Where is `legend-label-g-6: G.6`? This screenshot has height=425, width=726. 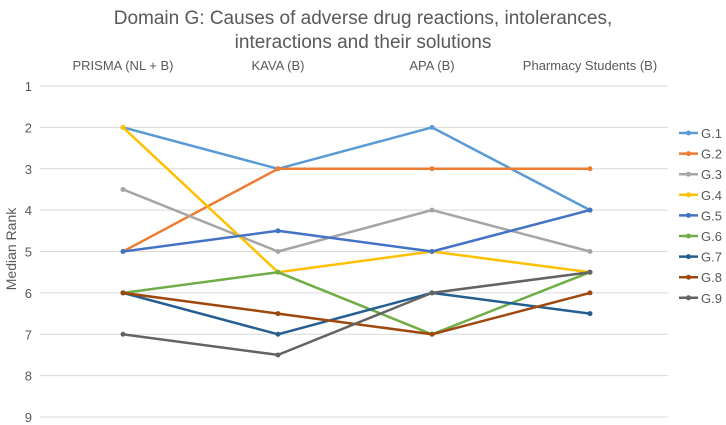
legend-label-g-6: G.6 is located at coordinates (711, 236).